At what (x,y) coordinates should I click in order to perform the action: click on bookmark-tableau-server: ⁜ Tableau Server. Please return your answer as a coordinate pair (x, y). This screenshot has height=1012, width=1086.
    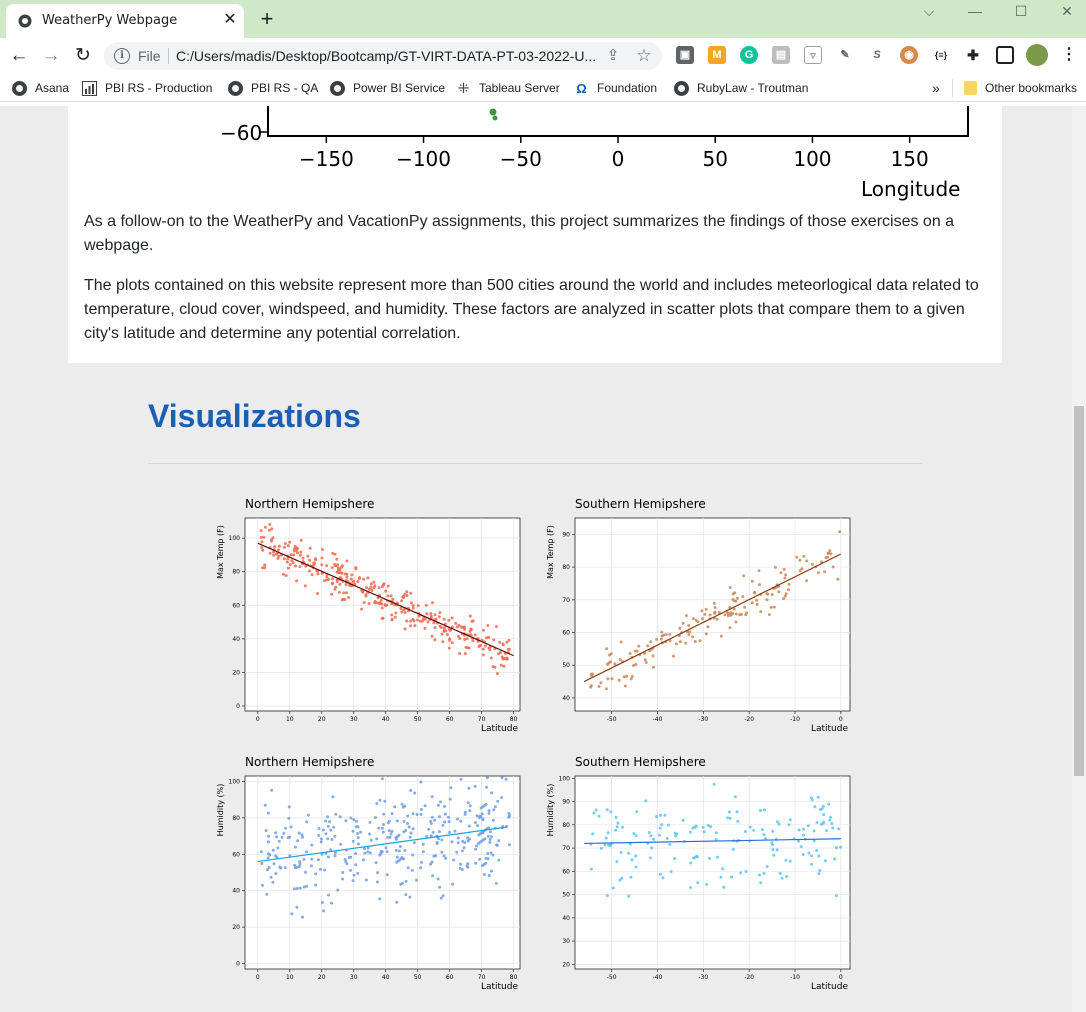
    Looking at the image, I should click on (508, 88).